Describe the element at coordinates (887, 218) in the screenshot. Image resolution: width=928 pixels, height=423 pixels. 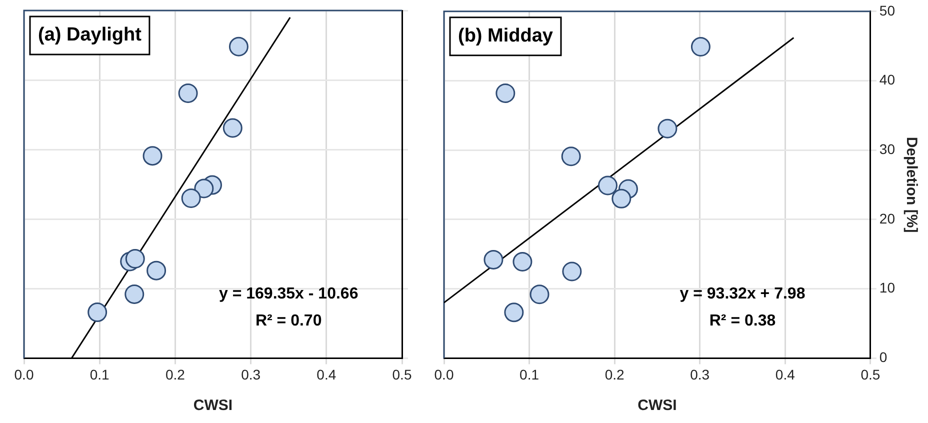
I see `y-tick-label: 20` at that location.